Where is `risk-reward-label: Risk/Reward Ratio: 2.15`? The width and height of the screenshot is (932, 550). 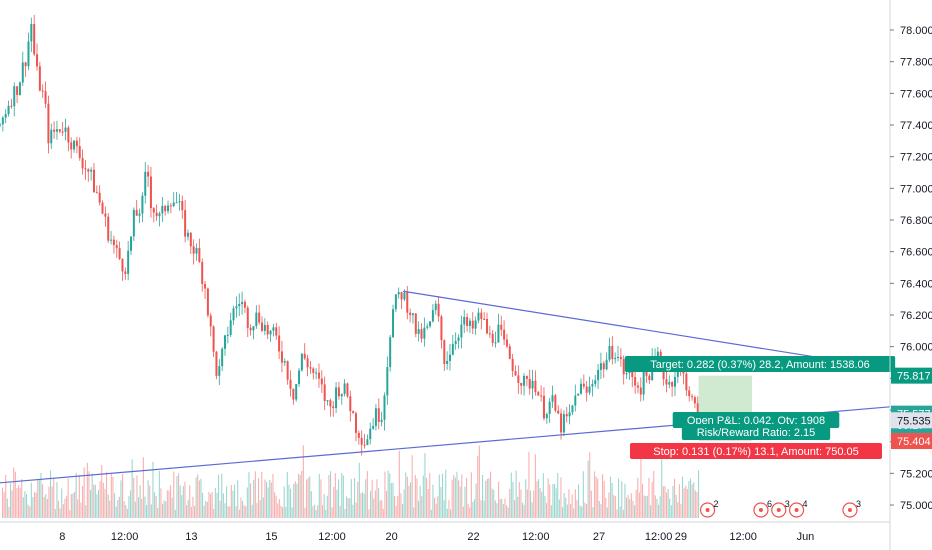 risk-reward-label: Risk/Reward Ratio: 2.15 is located at coordinates (756, 433).